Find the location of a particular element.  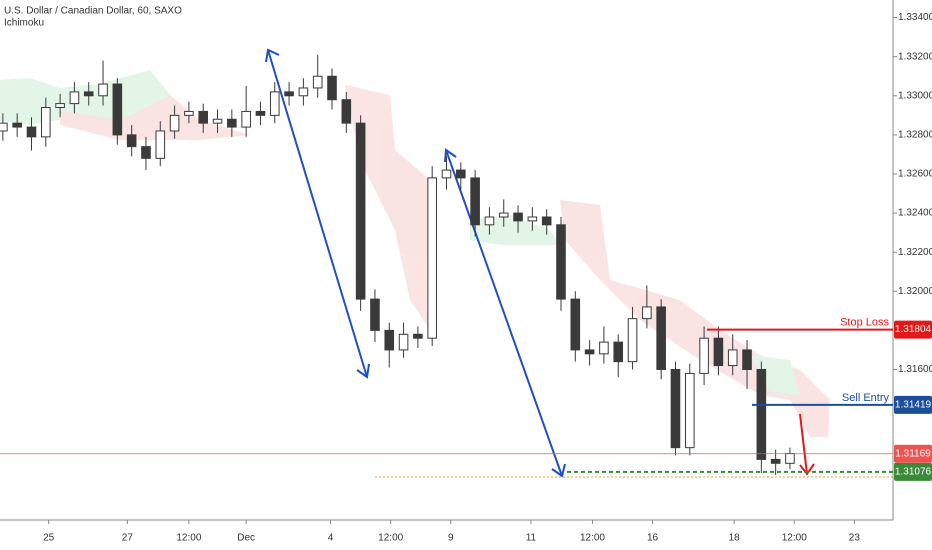

y-tick-label: 1.31600 is located at coordinates (915, 369).